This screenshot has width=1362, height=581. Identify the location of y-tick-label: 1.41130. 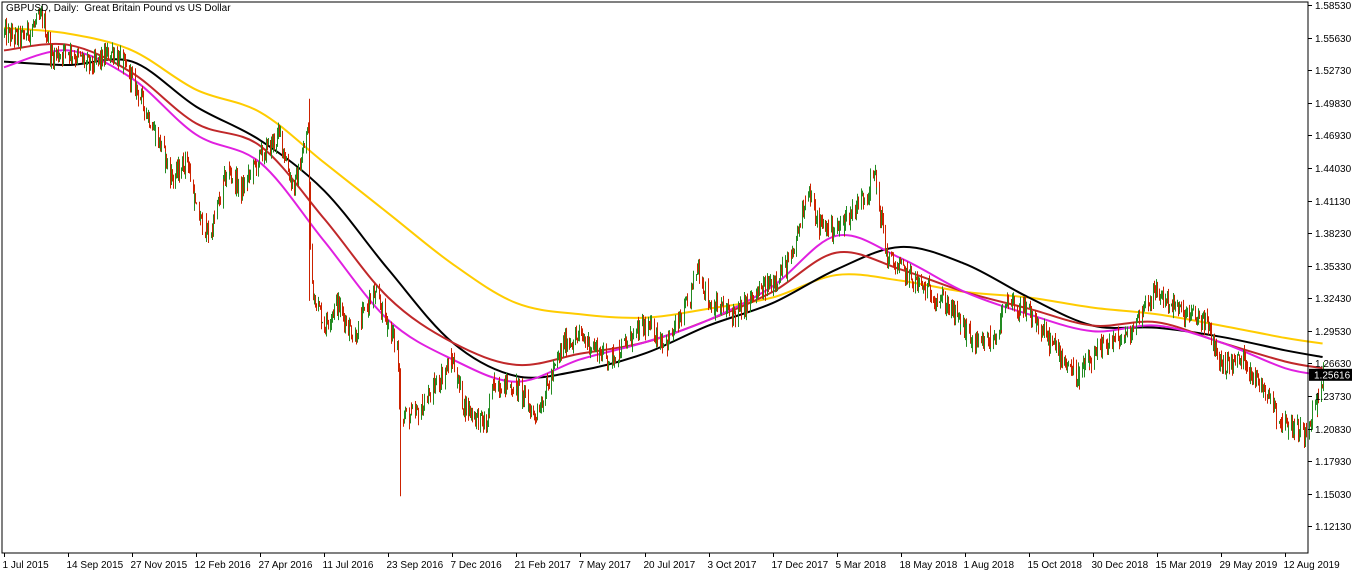
(1333, 202).